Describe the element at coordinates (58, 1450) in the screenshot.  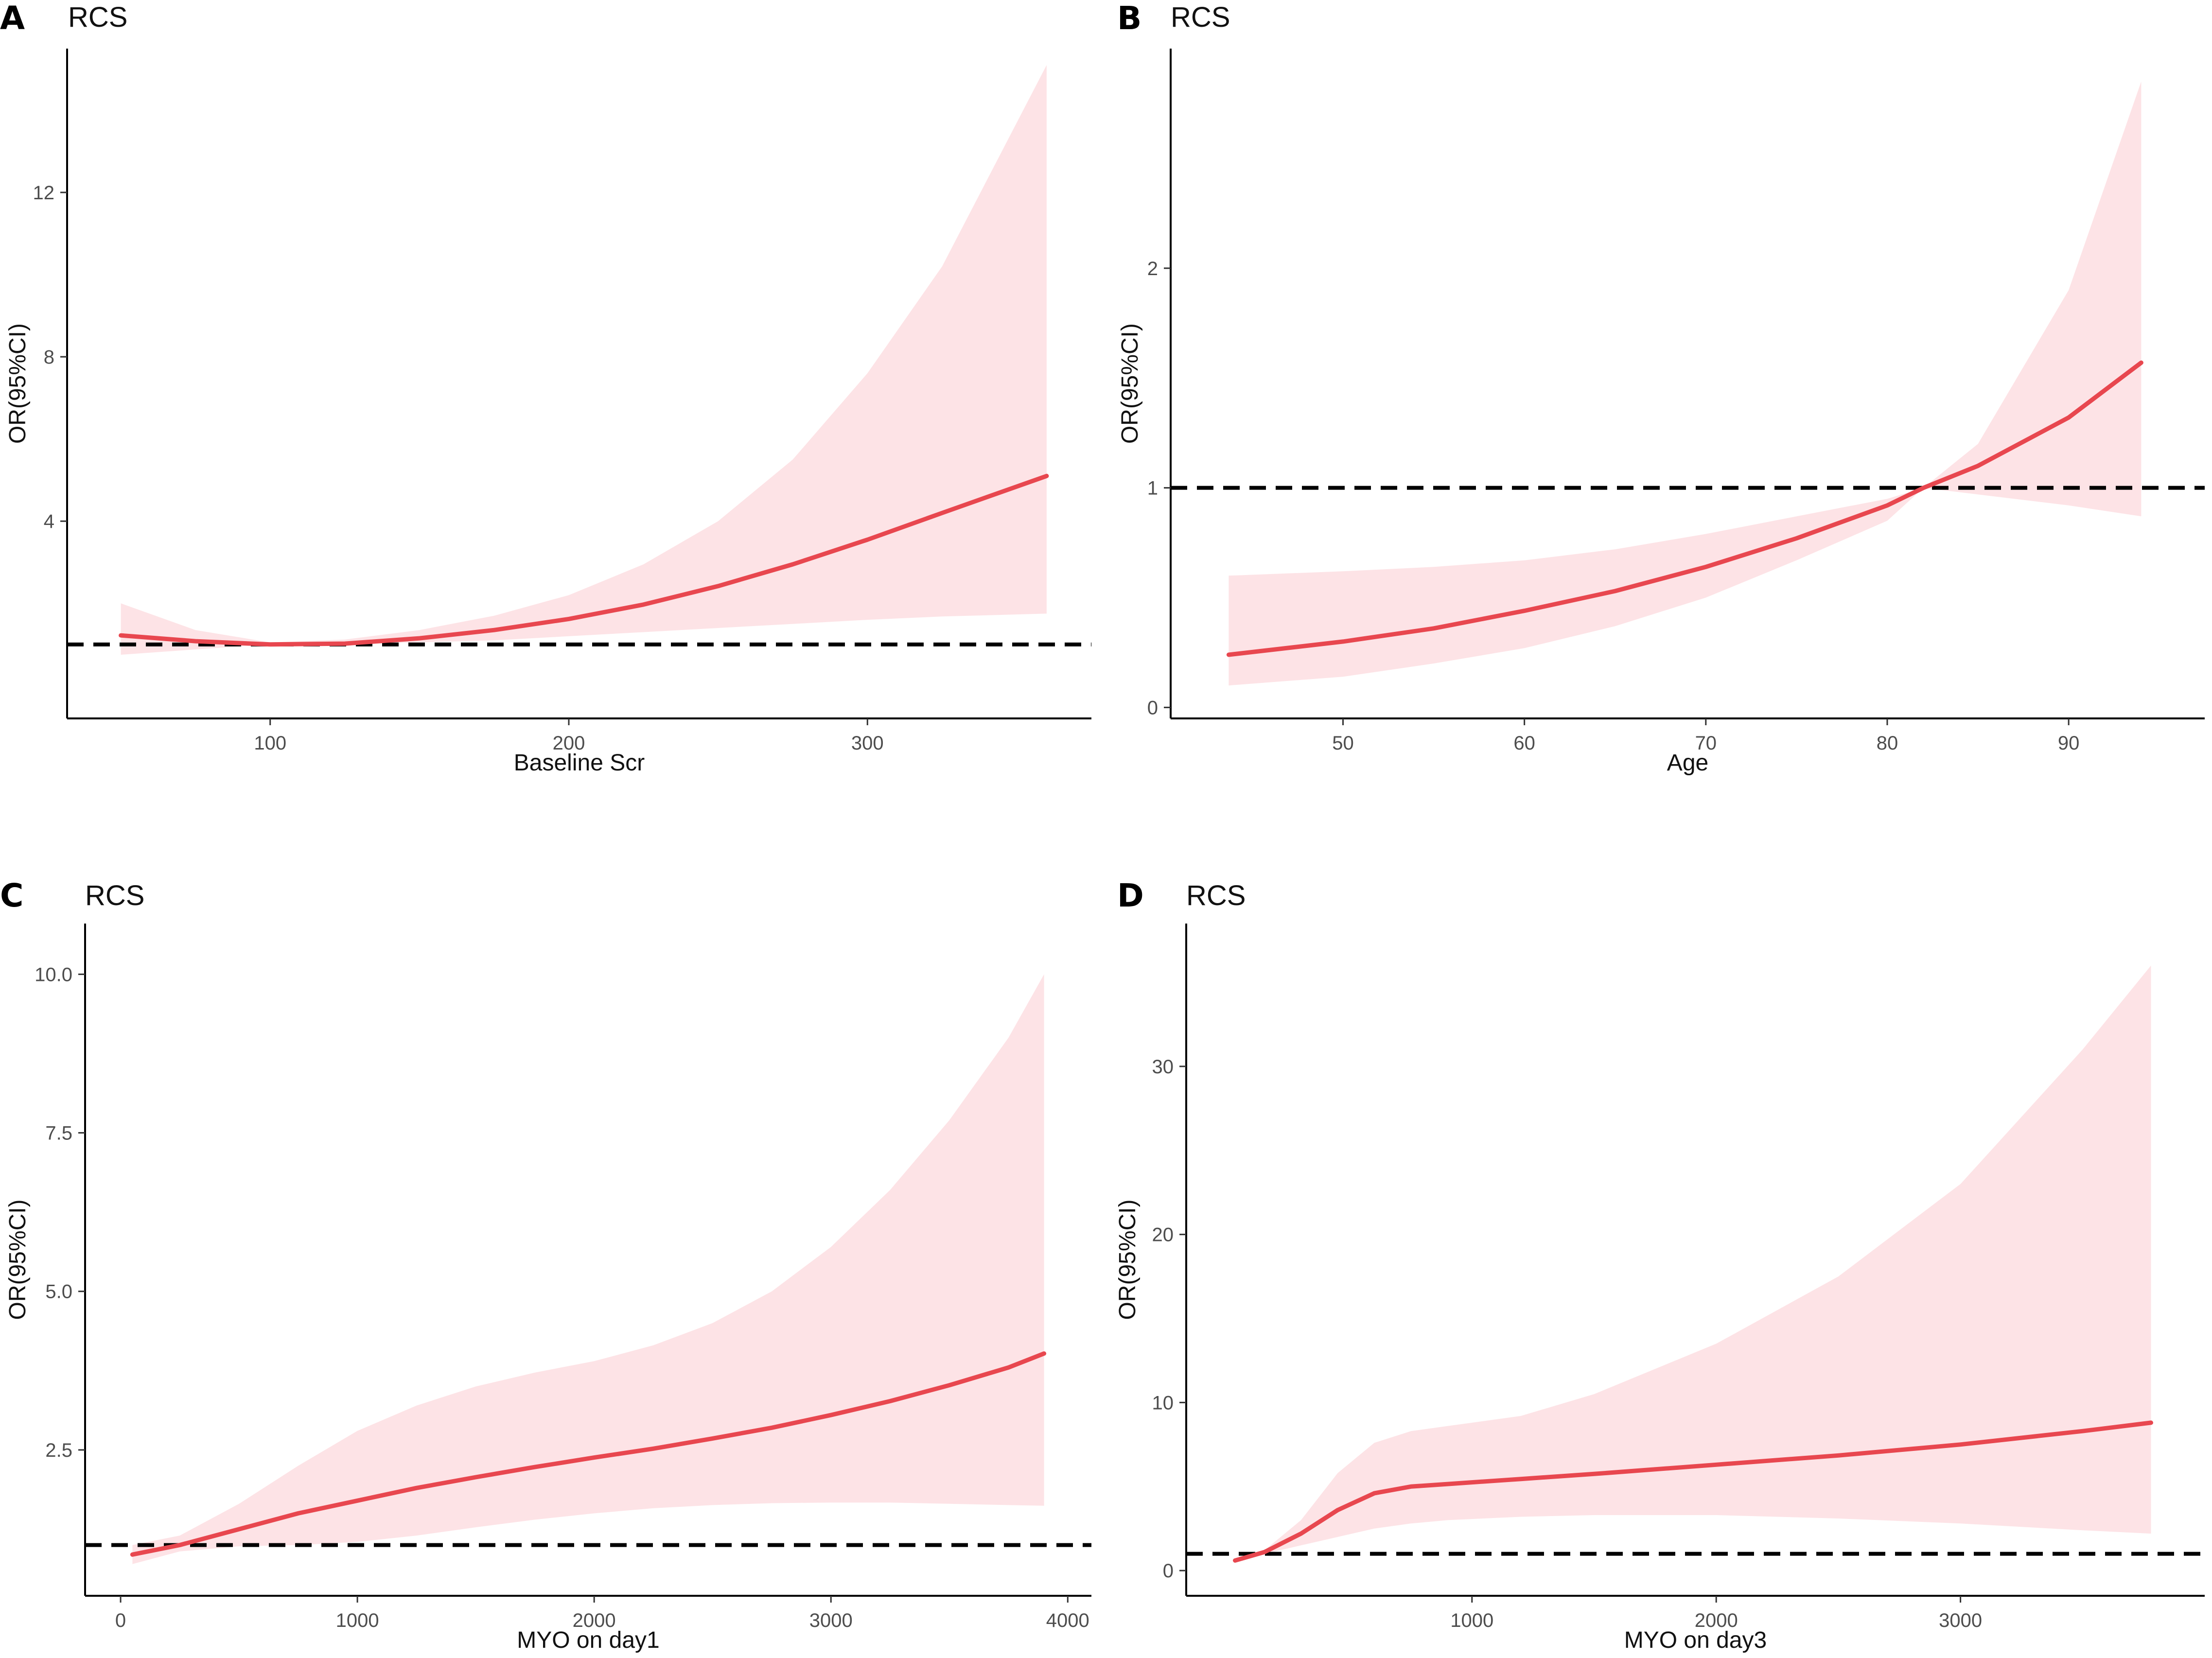
I see `y-tick-label-c: 2.5` at that location.